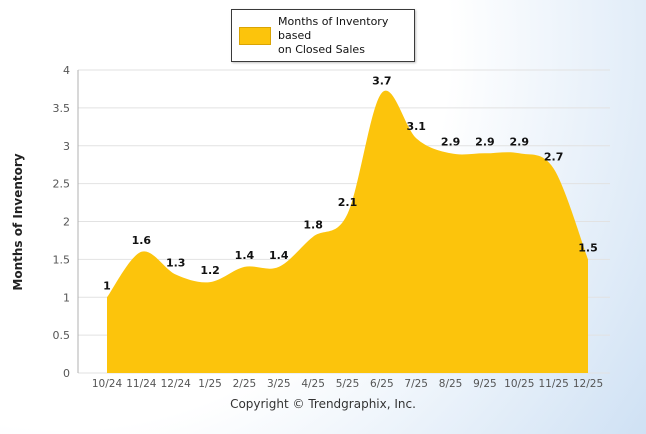  What do you see at coordinates (141, 384) in the screenshot?
I see `x-tick-label: 11/24` at bounding box center [141, 384].